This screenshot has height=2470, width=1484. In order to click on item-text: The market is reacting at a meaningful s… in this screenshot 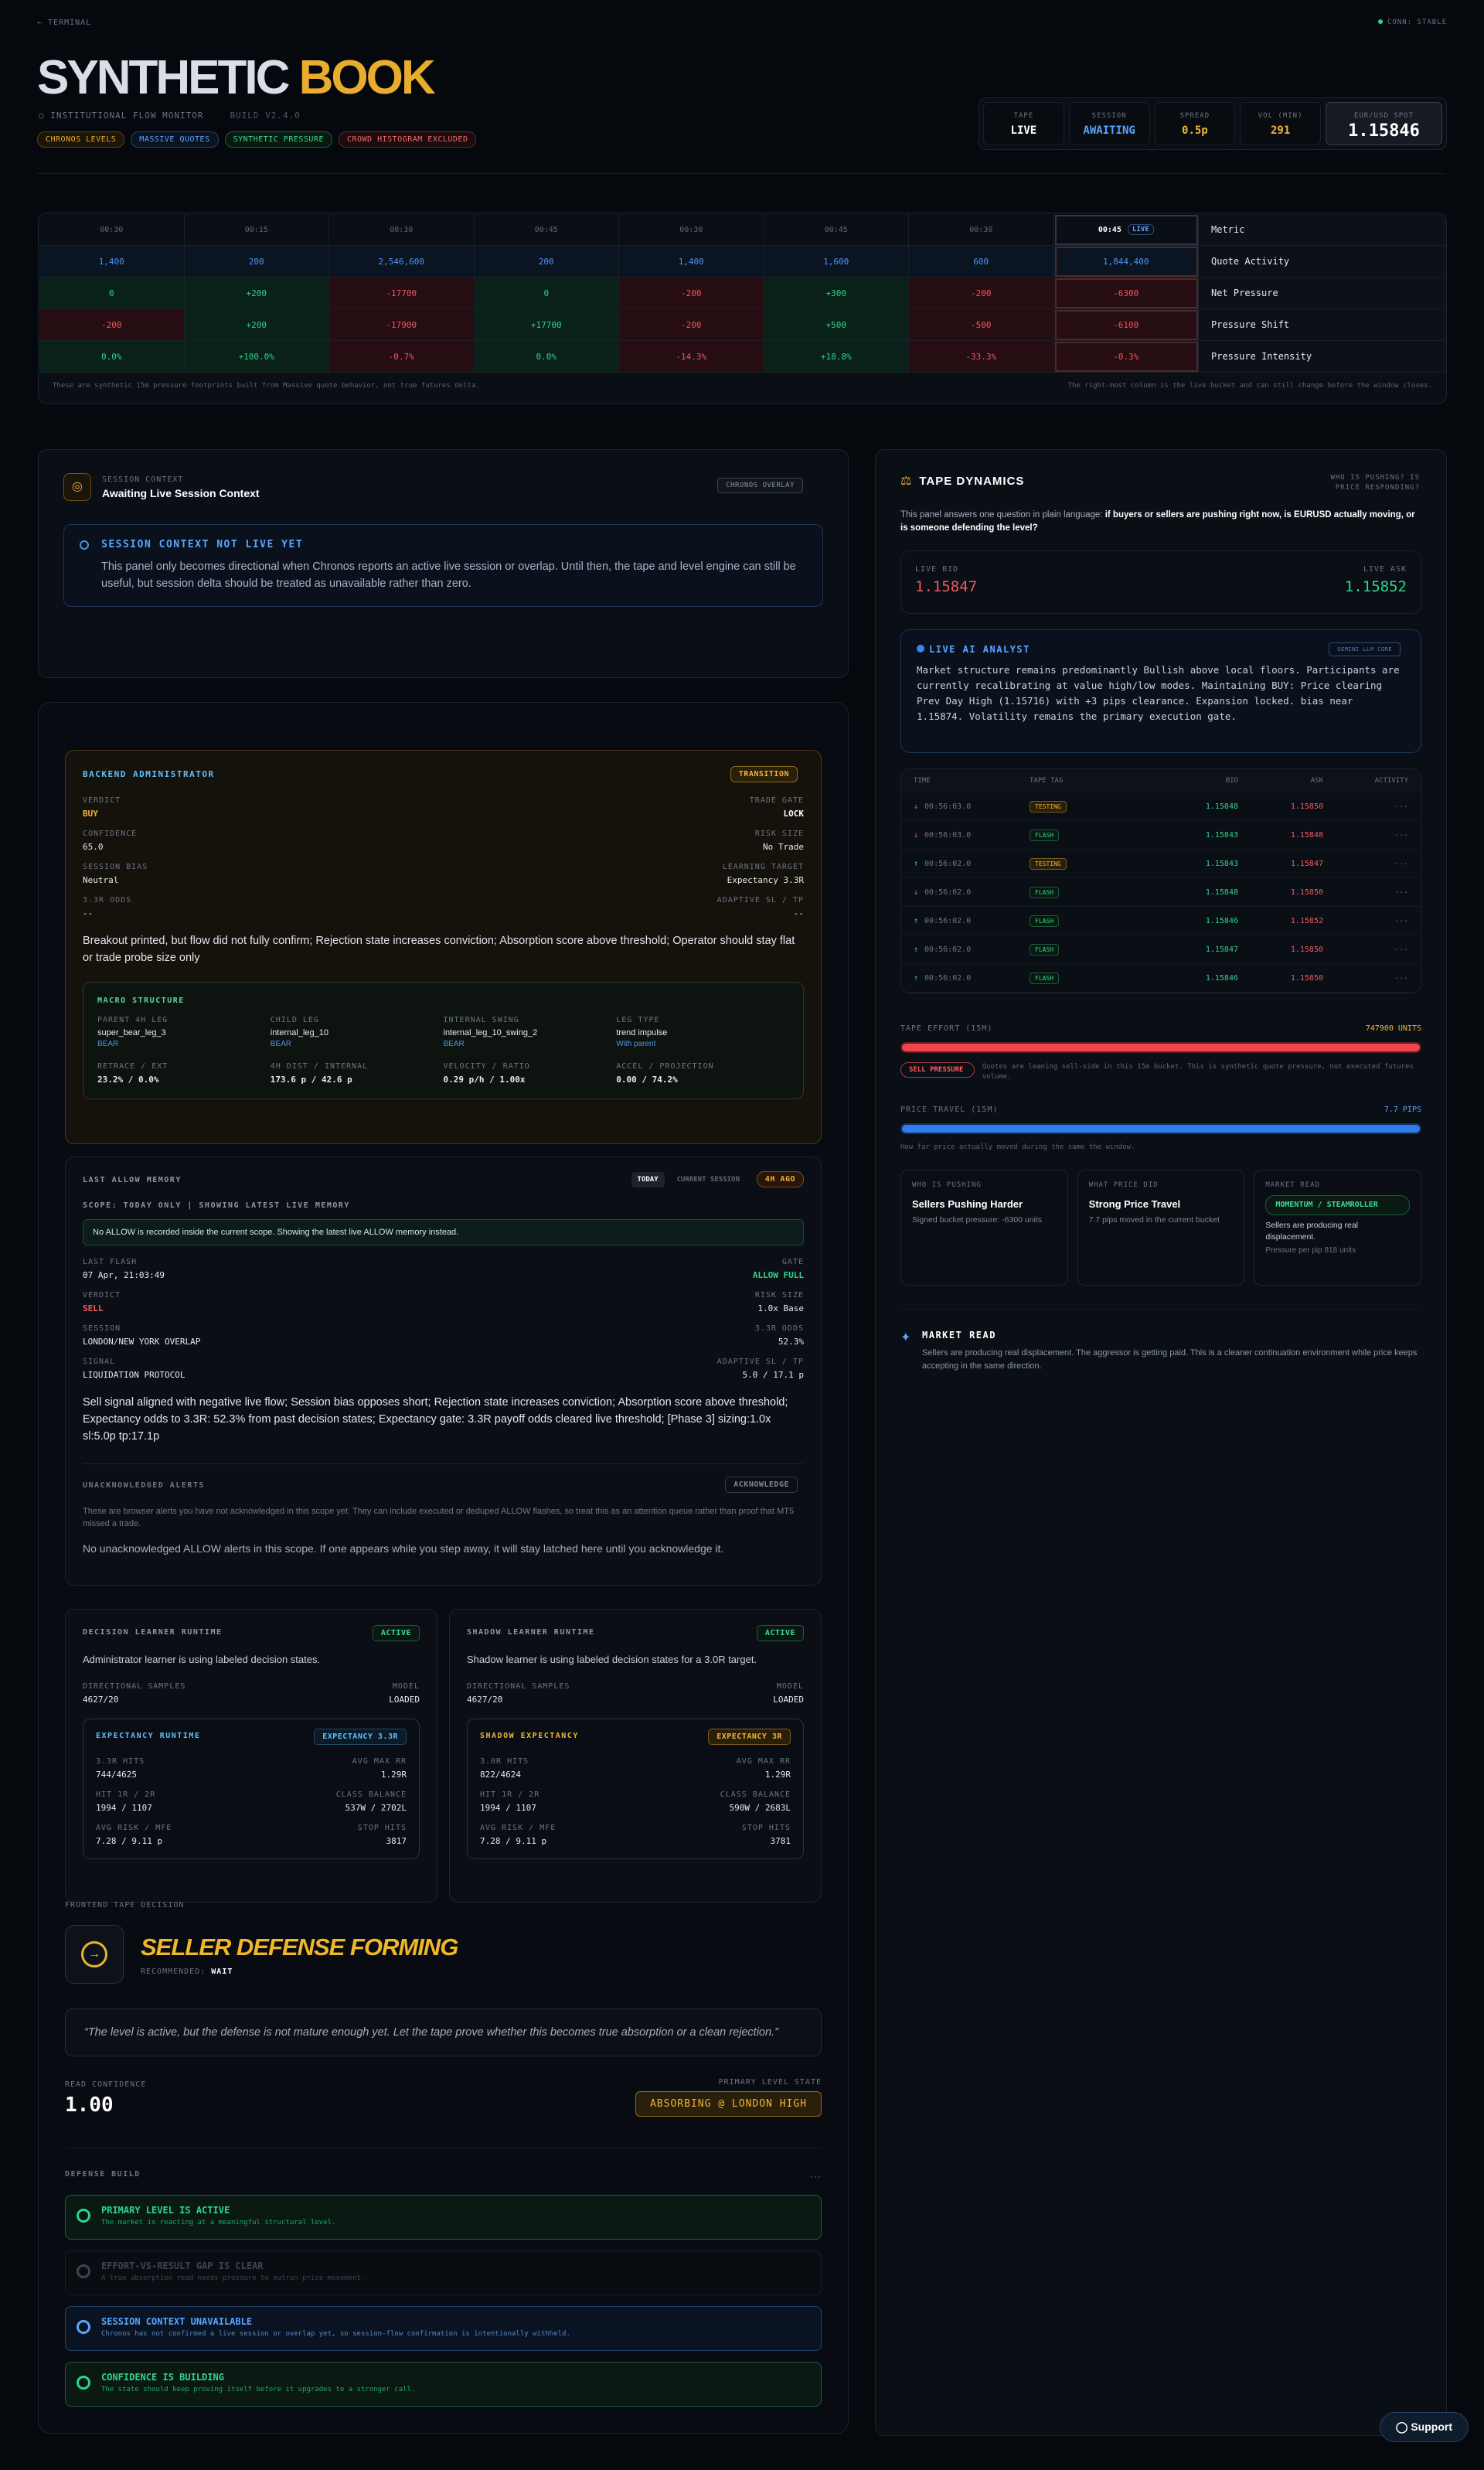, I will do `click(218, 2222)`.